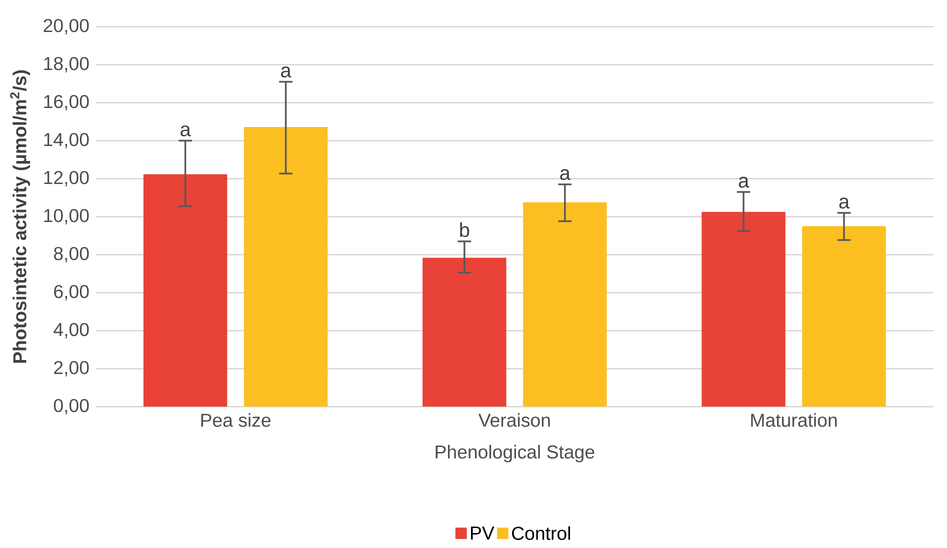  Describe the element at coordinates (66, 140) in the screenshot. I see `y-tick-label: 14,00` at that location.